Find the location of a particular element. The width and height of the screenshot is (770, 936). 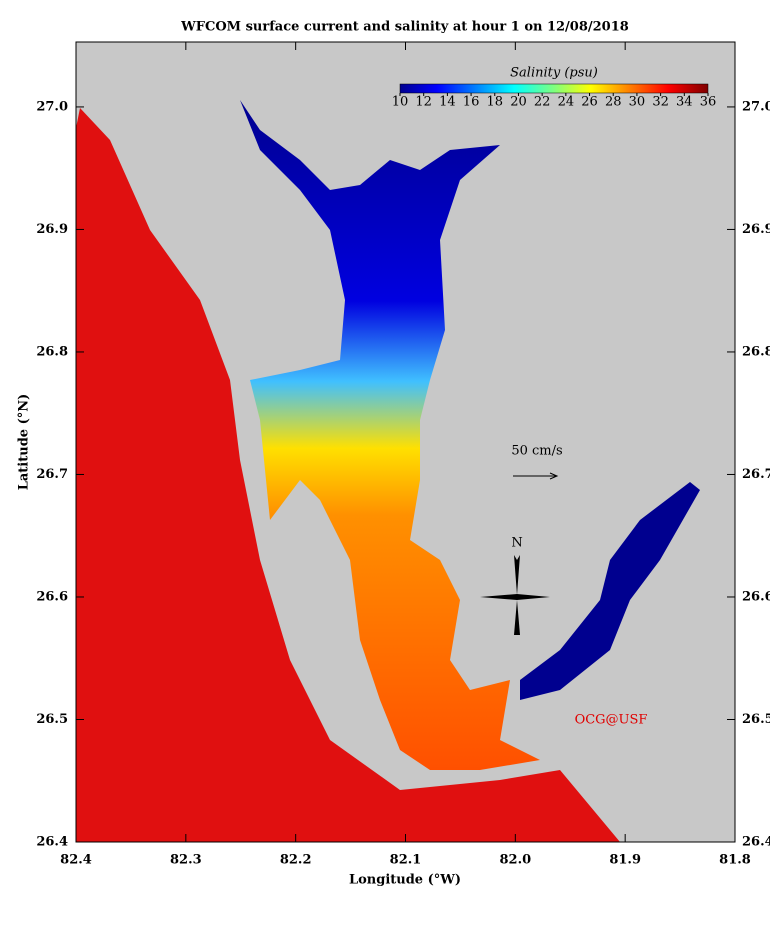

colorbar-tick-label: 36 is located at coordinates (708, 102).